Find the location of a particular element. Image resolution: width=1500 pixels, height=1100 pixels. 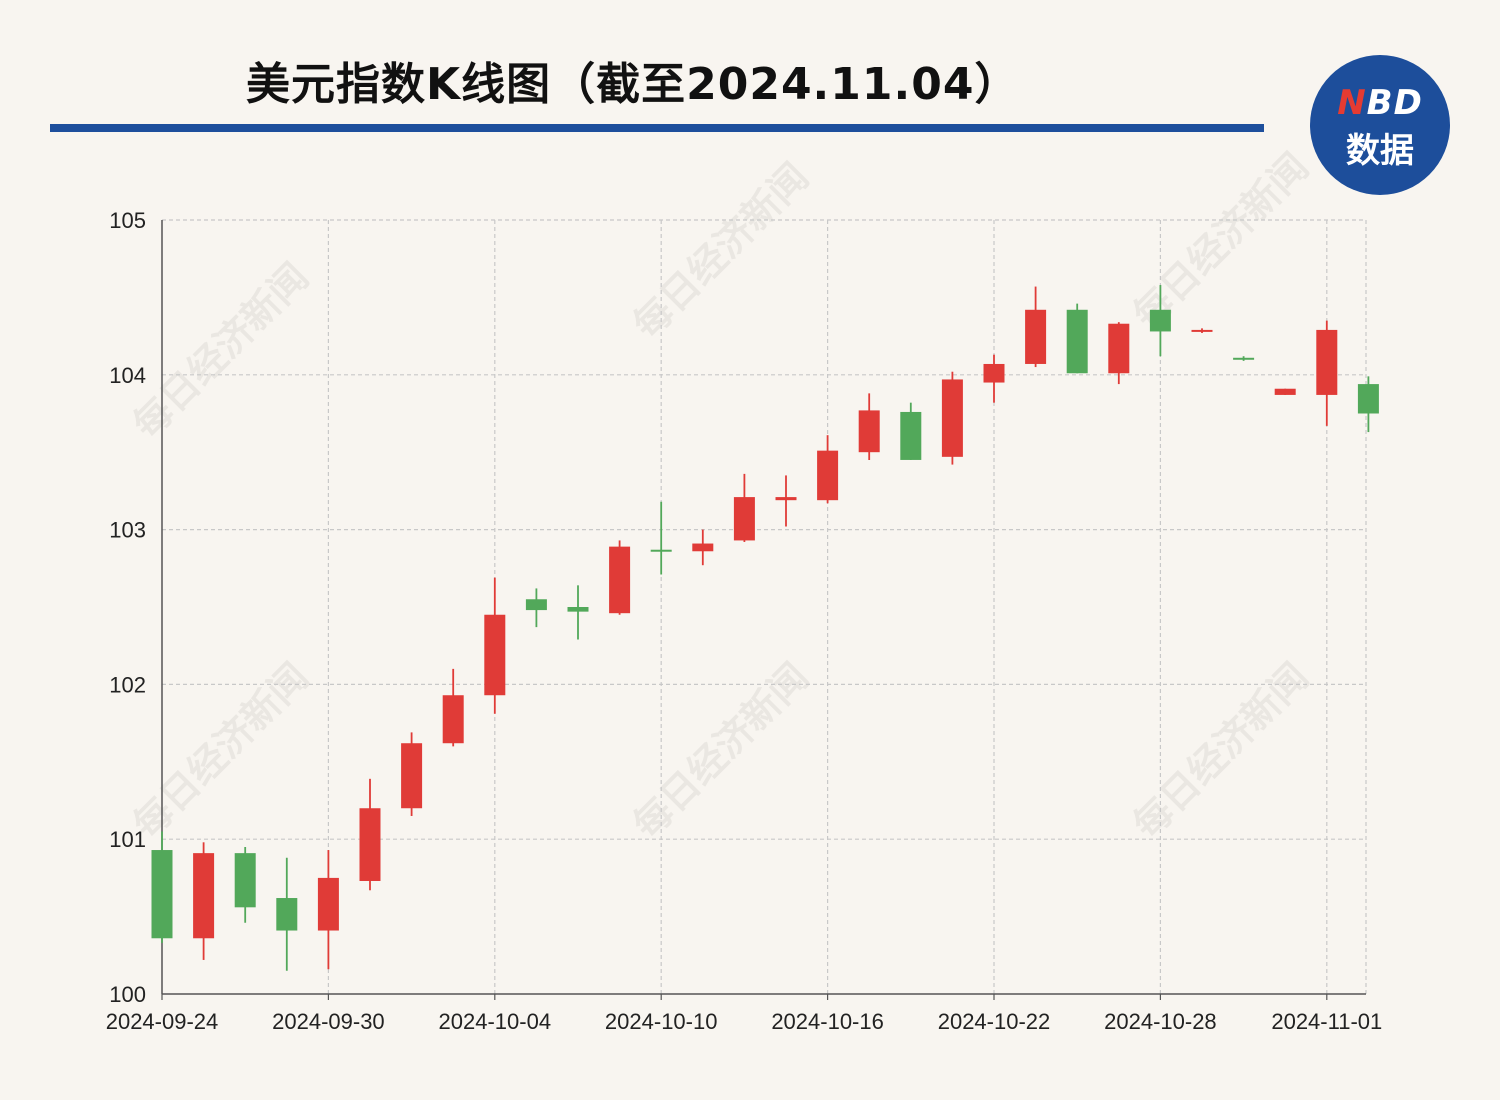

logo-nbd-text: NBD is located at coordinates (1380, 103).